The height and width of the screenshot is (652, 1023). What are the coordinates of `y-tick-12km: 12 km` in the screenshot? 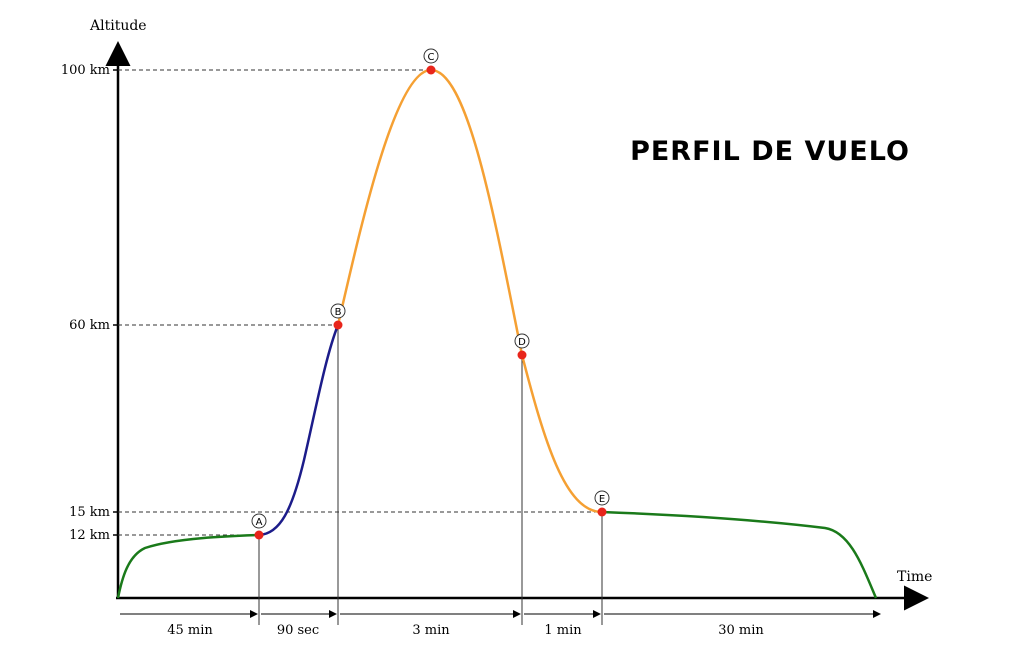 It's located at (89, 535).